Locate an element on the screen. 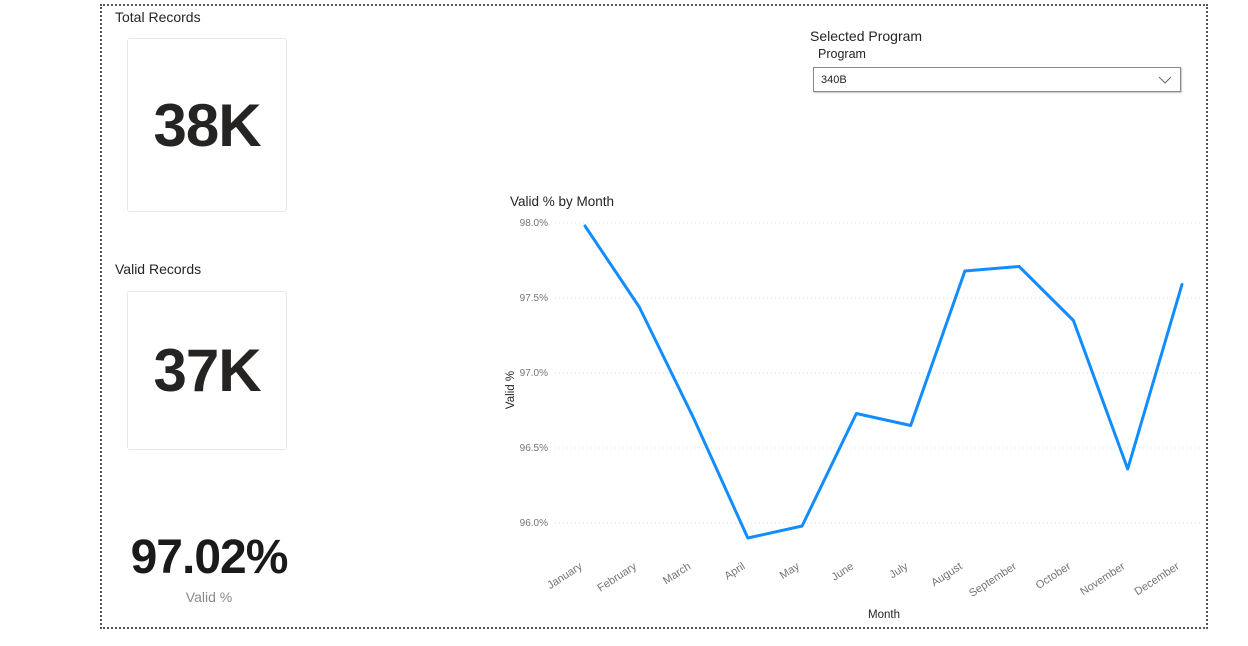 The image size is (1248, 646). x-axis-tick-label: December is located at coordinates (1157, 579).